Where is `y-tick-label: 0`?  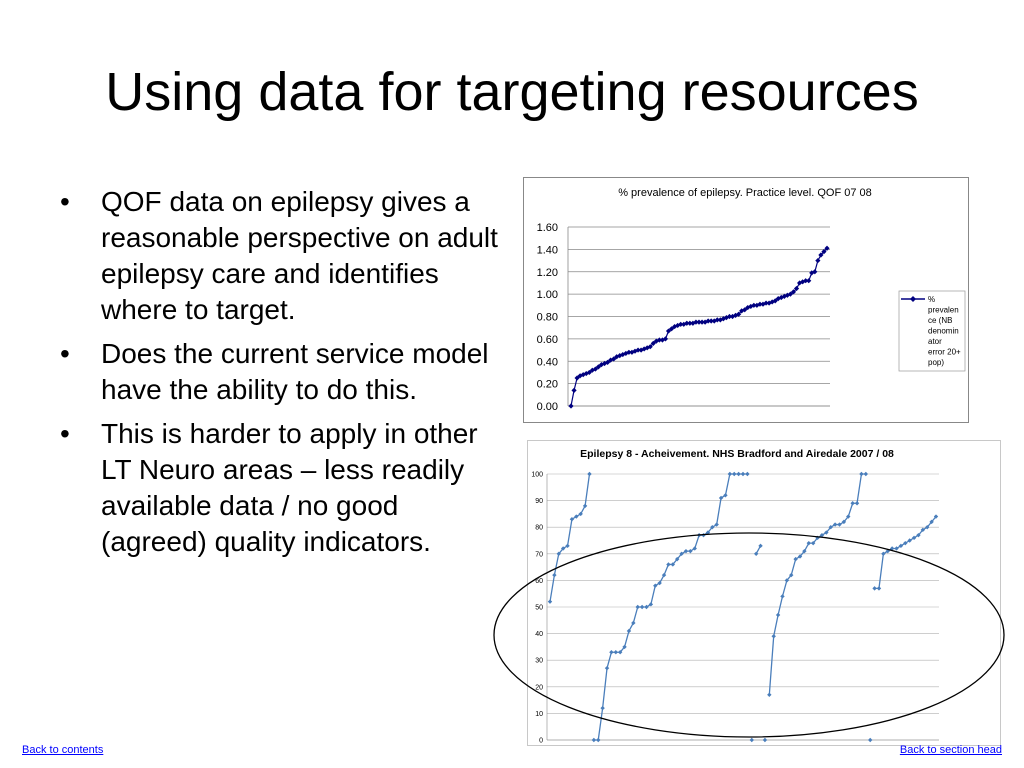 y-tick-label: 0 is located at coordinates (541, 741).